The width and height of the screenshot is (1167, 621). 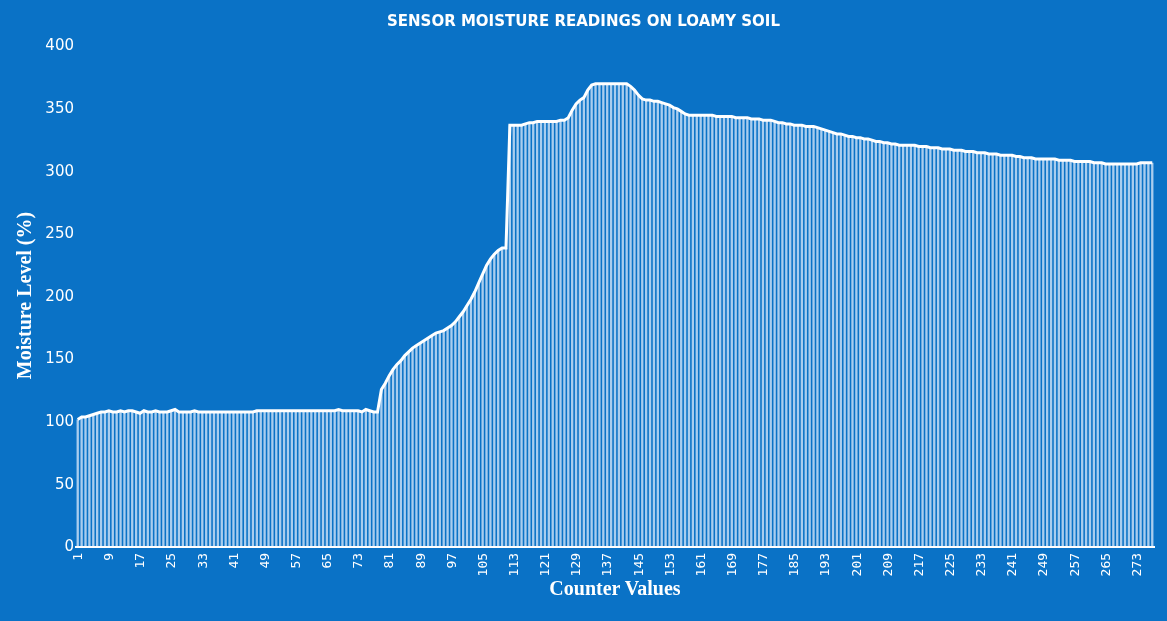 I want to click on y-tick-label: 100, so click(x=59, y=421).